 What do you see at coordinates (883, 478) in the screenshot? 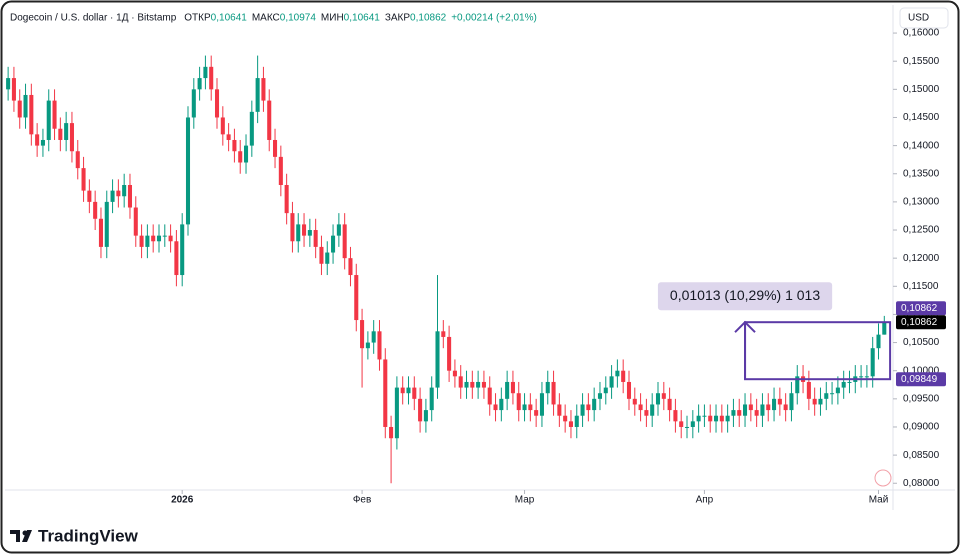
I see `flag-icon` at bounding box center [883, 478].